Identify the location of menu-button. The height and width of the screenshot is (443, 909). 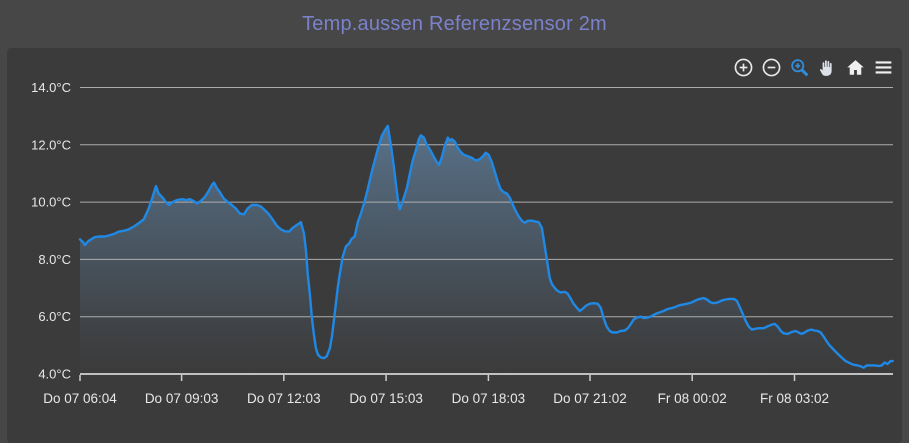
(883, 67).